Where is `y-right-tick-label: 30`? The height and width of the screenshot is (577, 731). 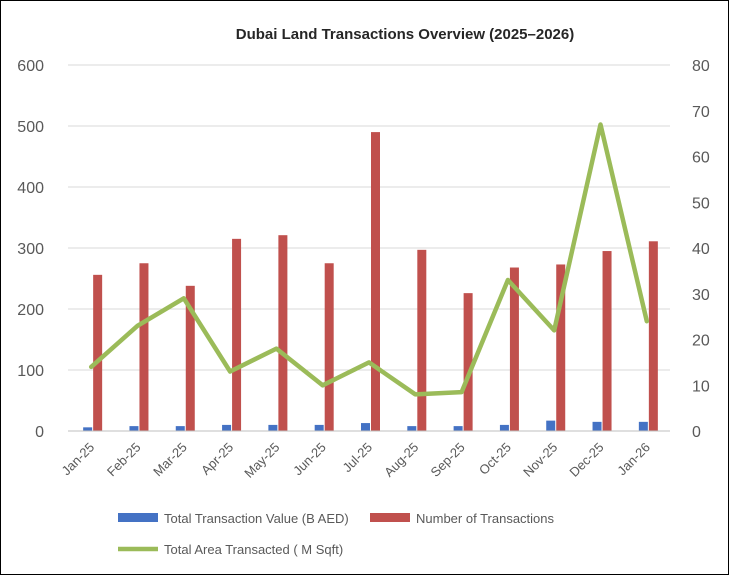
y-right-tick-label: 30 is located at coordinates (701, 295).